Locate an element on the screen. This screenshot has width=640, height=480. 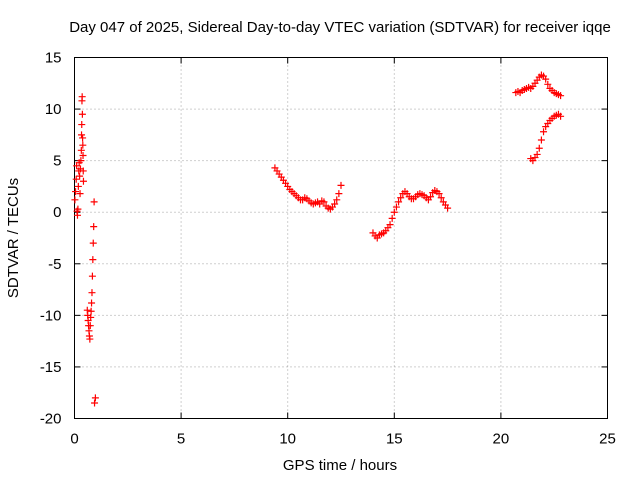
x-tick-label: 5 is located at coordinates (181, 439).